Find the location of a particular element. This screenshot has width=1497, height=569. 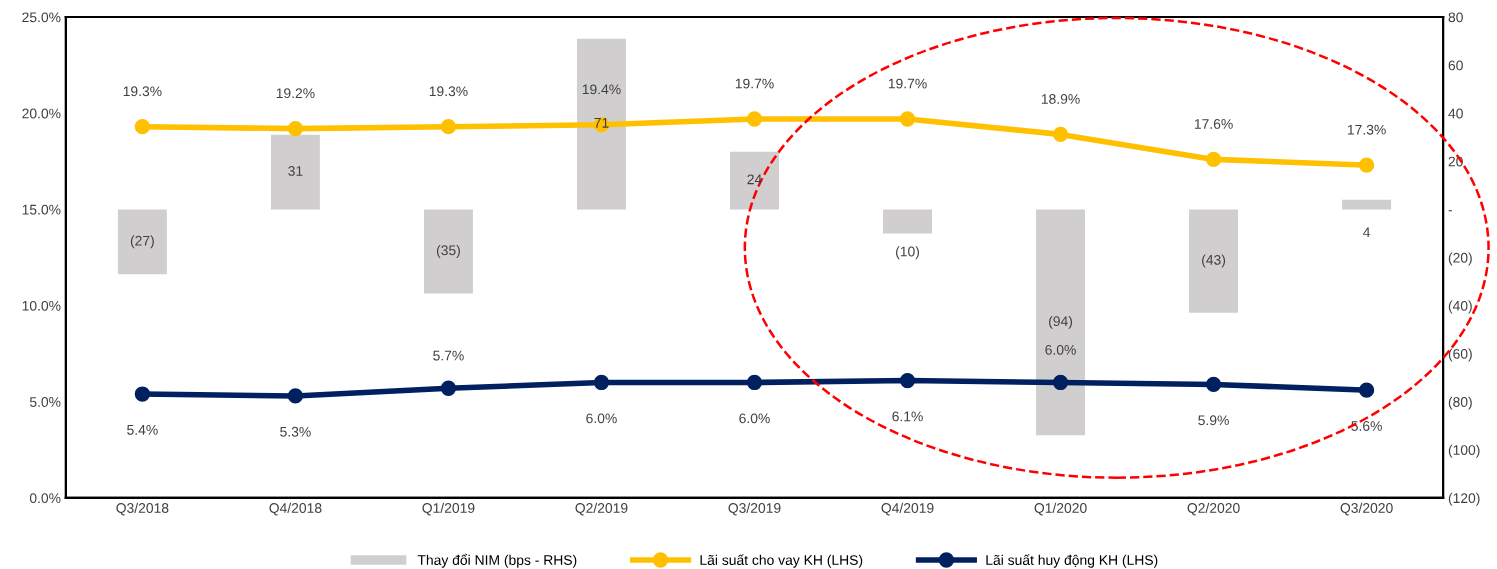

y-tick-label: 10.0% is located at coordinates (41, 305).